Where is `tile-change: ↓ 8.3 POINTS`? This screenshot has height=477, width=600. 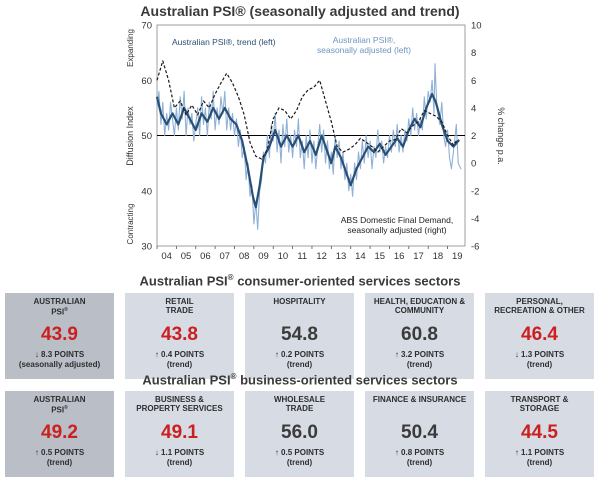
tile-change: ↓ 8.3 POINTS is located at coordinates (59, 354).